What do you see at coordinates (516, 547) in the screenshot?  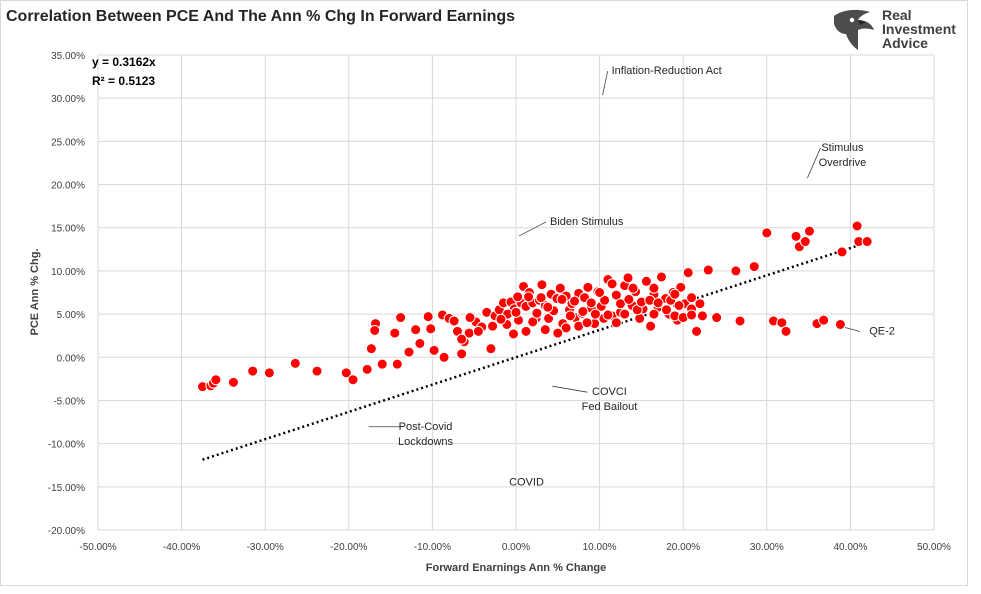 I see `x-tick-label: 0.00%` at bounding box center [516, 547].